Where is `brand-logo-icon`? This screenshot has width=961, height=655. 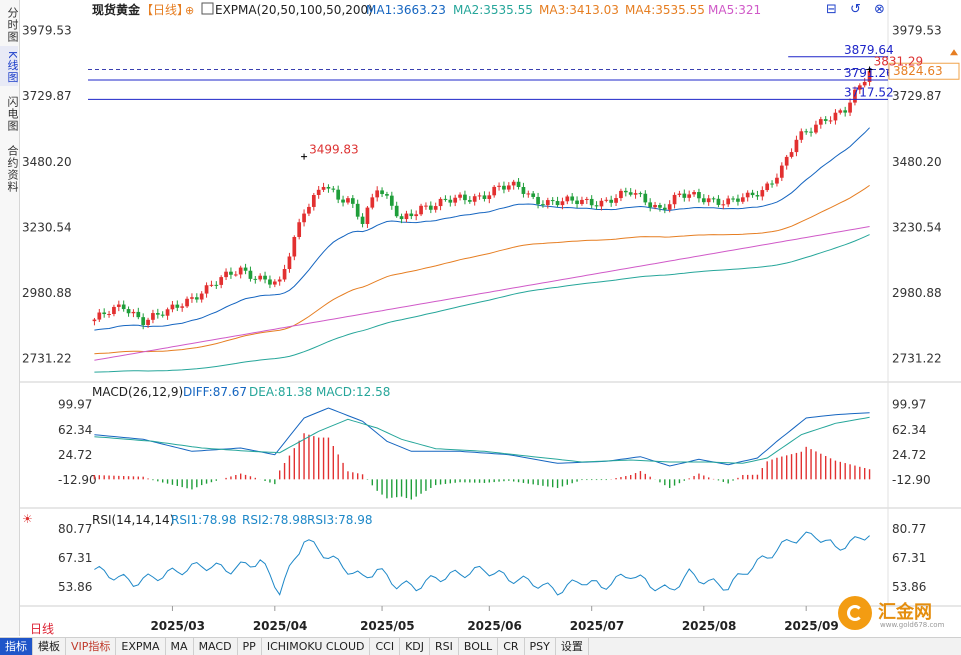
brand-logo-icon is located at coordinates (855, 613).